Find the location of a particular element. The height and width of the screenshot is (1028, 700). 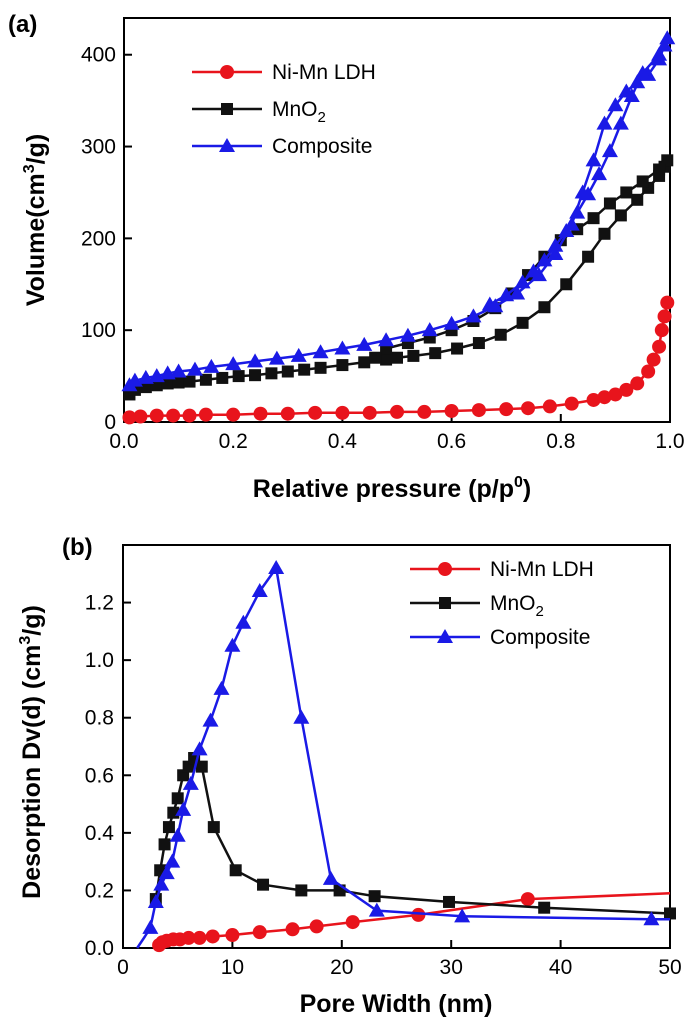

series-circle is located at coordinates (411, 922).